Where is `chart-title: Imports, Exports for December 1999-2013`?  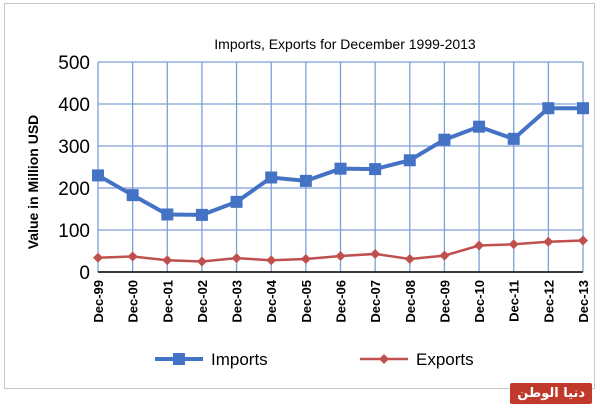
chart-title: Imports, Exports for December 1999-2013 is located at coordinates (345, 44).